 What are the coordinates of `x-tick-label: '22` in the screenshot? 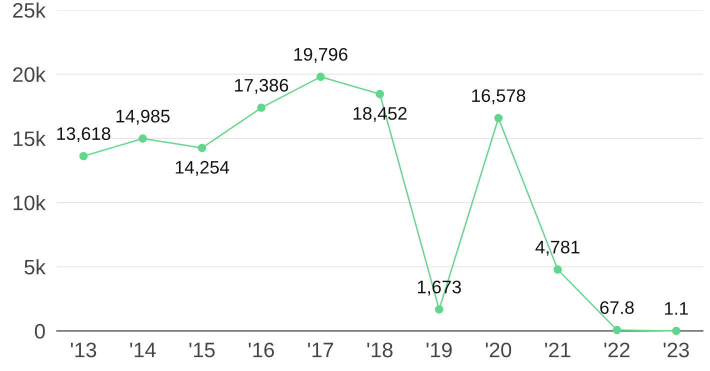 It's located at (617, 350).